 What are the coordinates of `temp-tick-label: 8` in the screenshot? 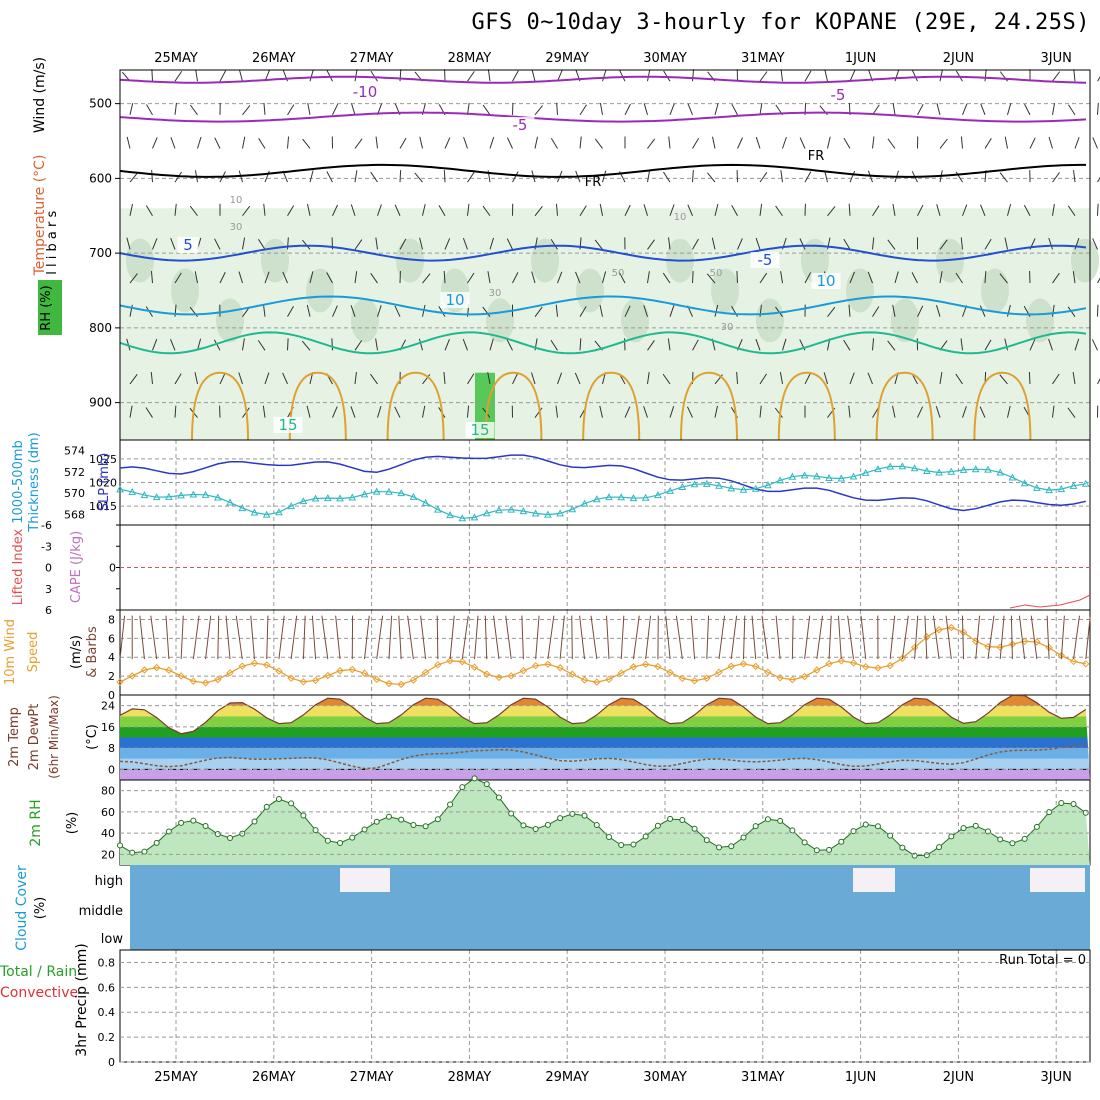 It's located at (111, 748).